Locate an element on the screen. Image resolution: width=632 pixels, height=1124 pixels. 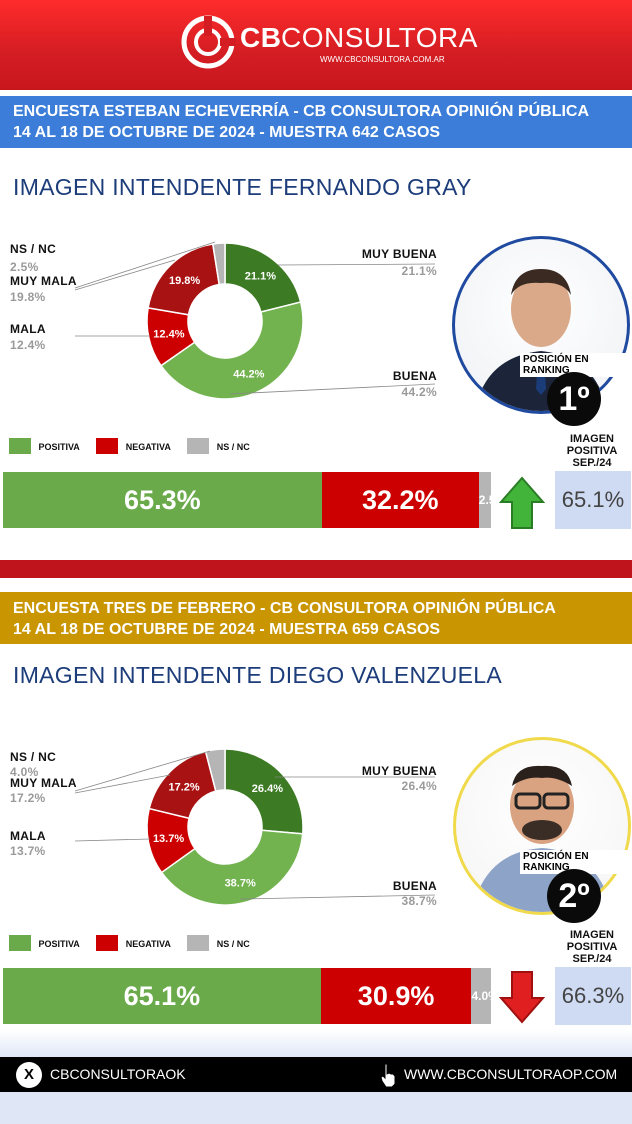
rank-badge-2: 2º is located at coordinates (574, 896).